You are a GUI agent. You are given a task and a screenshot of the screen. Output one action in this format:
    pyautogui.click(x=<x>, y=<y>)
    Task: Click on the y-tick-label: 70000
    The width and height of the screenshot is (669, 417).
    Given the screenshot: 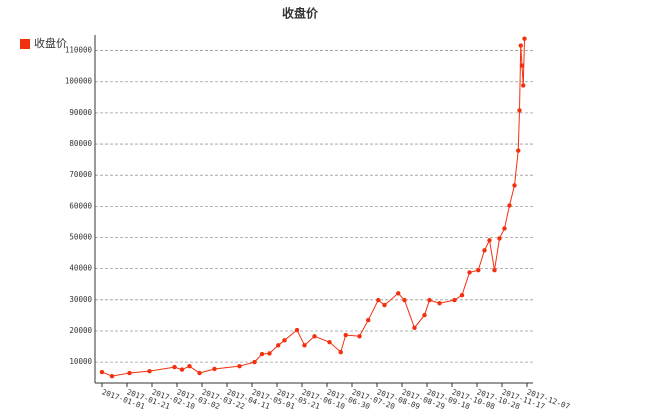 What is the action you would take?
    pyautogui.click(x=80, y=174)
    